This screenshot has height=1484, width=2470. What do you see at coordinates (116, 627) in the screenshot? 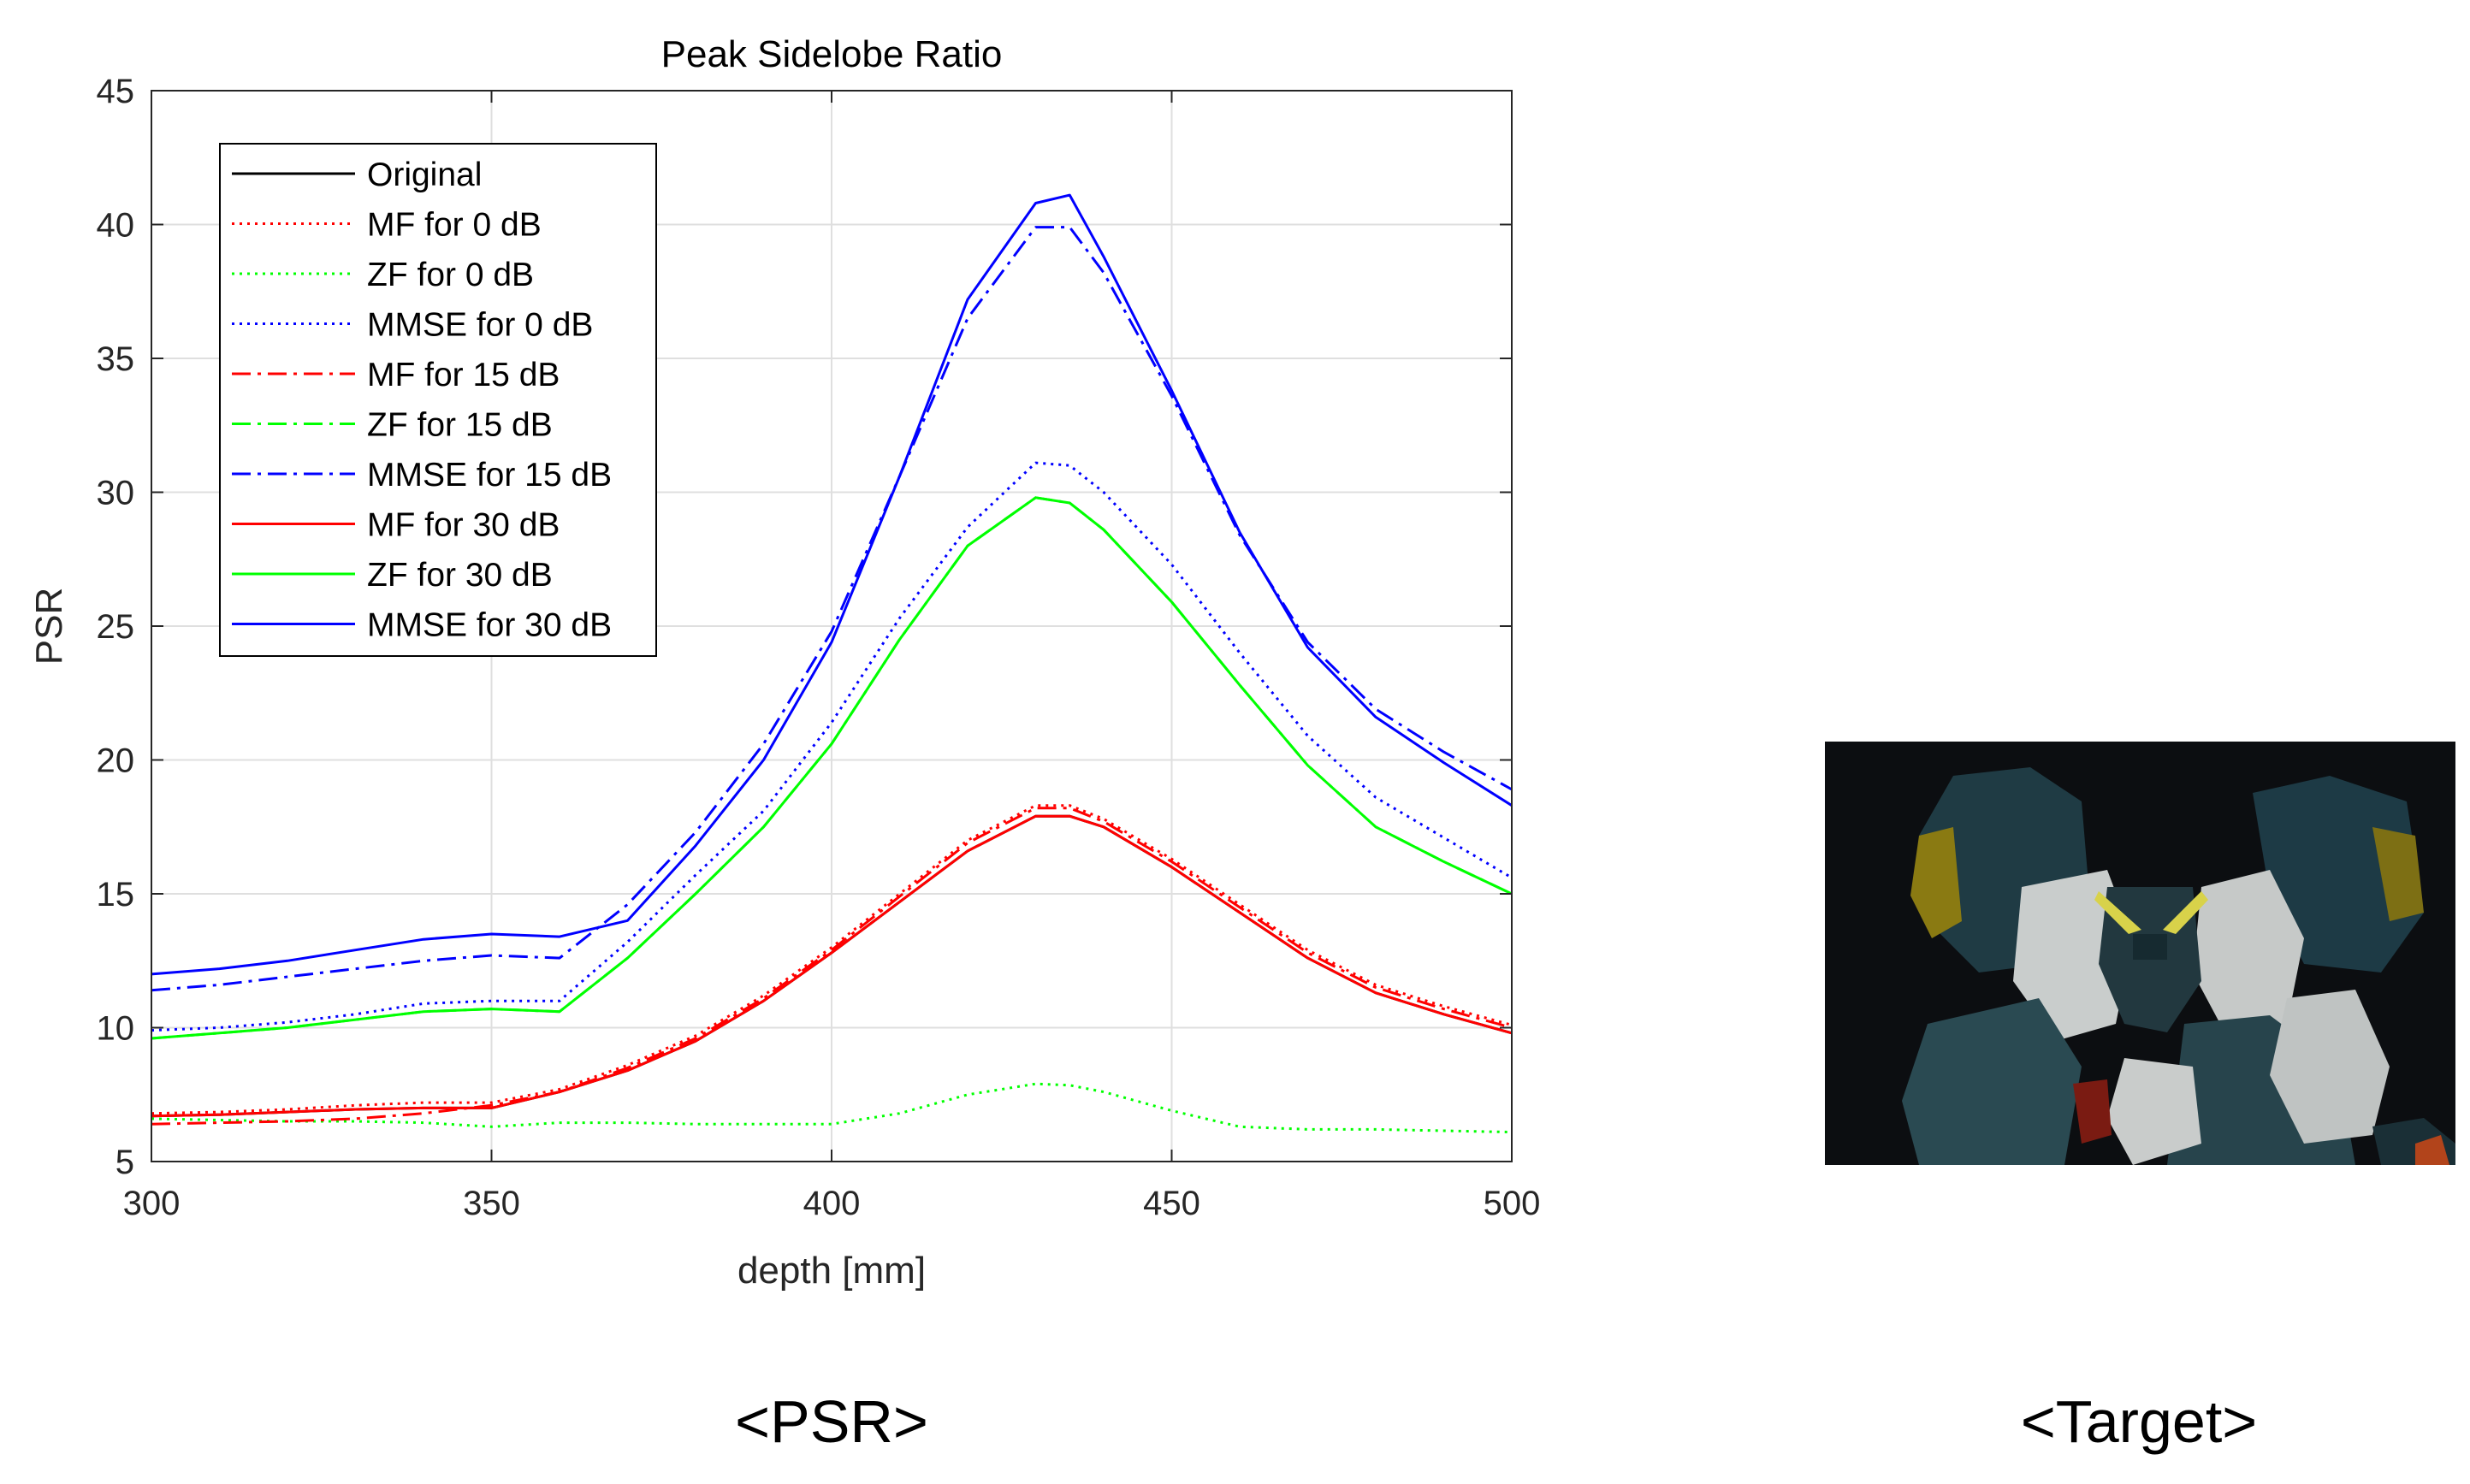
I see `y-tick-label: 25` at bounding box center [116, 627].